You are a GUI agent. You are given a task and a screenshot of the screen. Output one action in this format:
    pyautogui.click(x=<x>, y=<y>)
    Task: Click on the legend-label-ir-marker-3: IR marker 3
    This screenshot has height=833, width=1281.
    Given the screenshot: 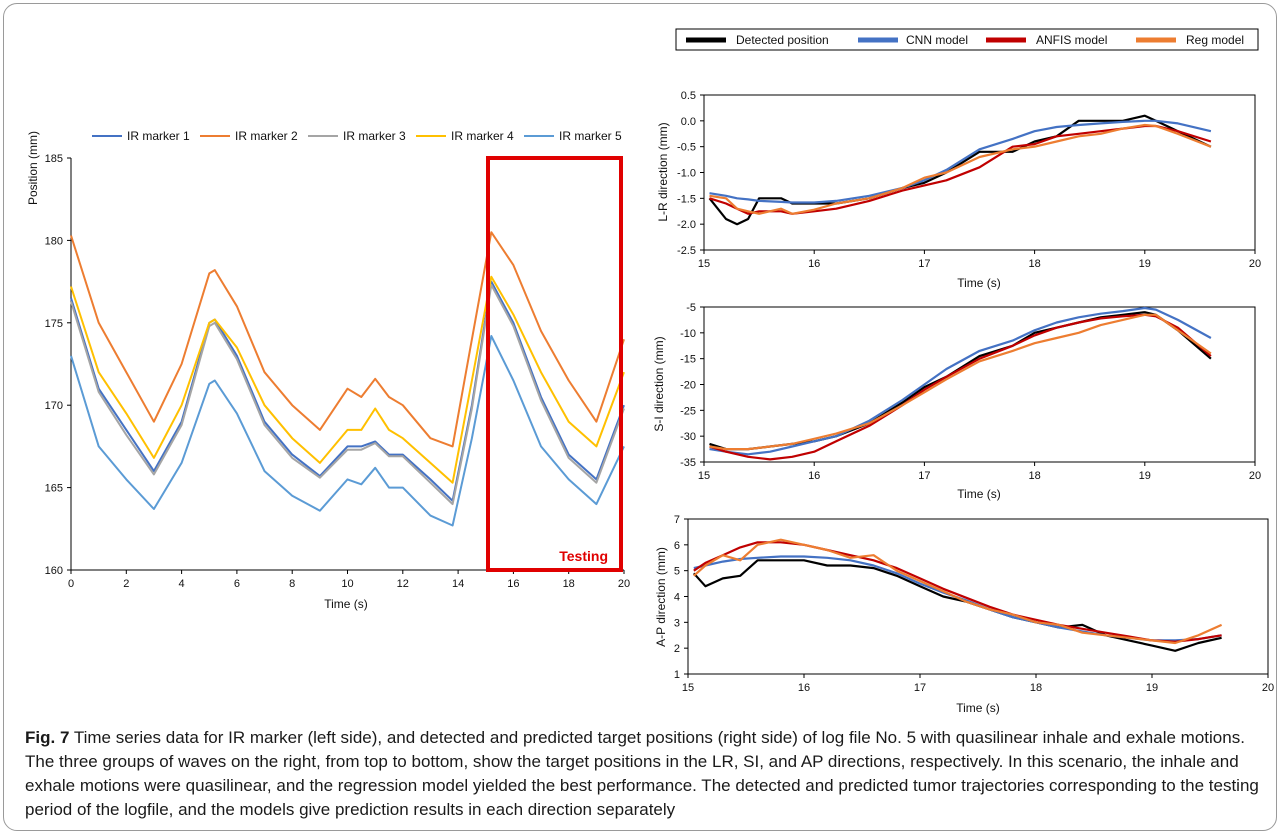 What is the action you would take?
    pyautogui.click(x=374, y=136)
    